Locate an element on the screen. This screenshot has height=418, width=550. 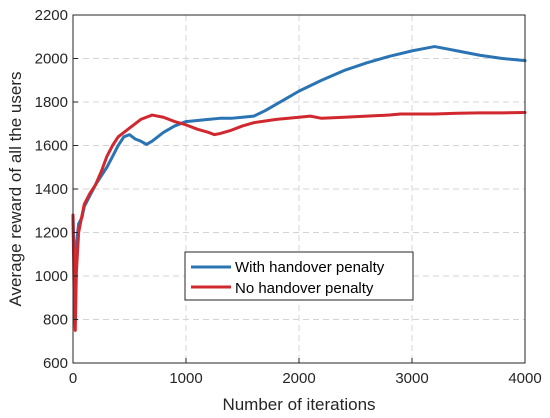
y-tick-label: 1200 is located at coordinates (51, 233).